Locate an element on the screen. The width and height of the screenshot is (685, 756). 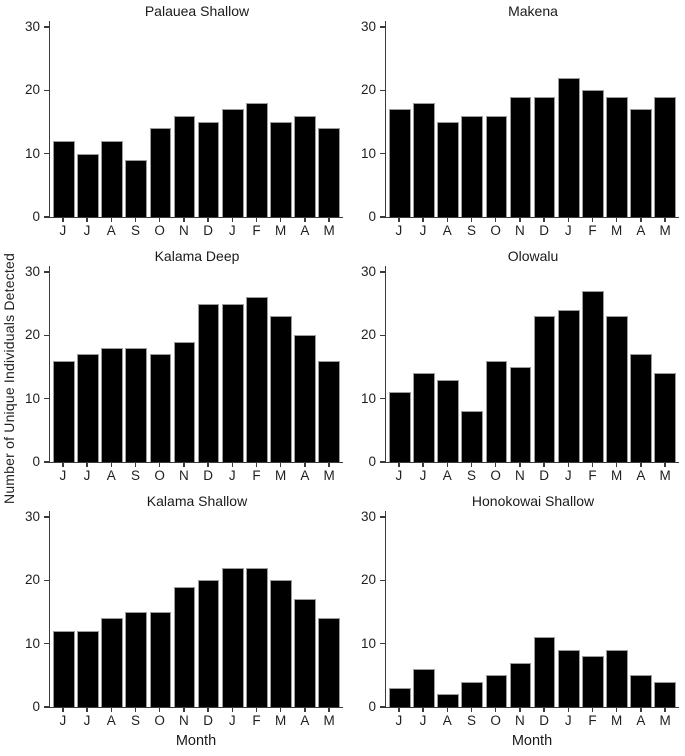
x-tick-cell: N is located at coordinates (520, 720).